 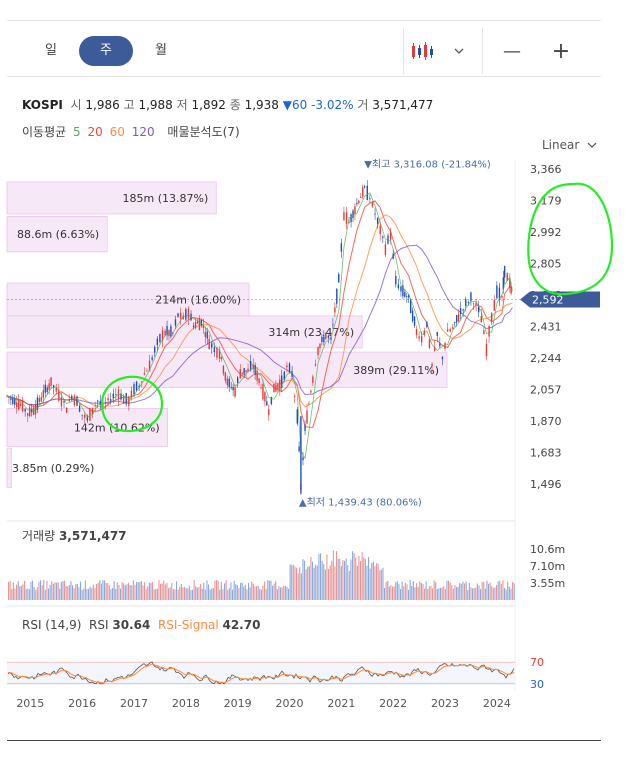 I want to click on y-tick-label: 2,244, so click(x=546, y=358).